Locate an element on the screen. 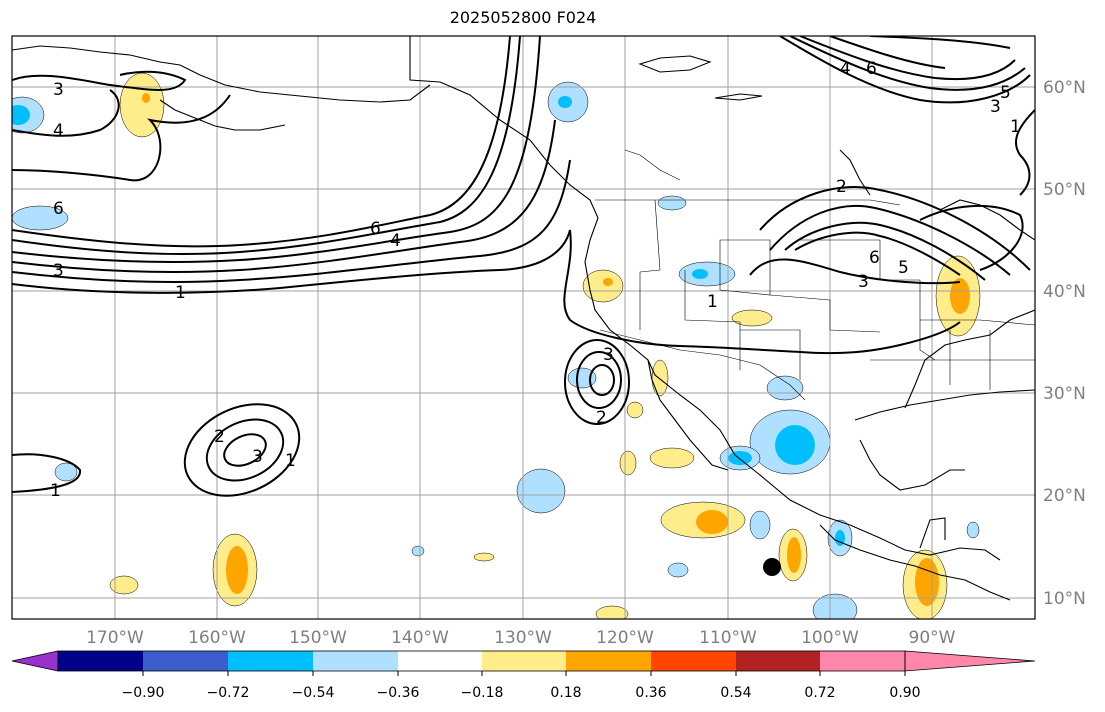  tropical-cyclone-marker is located at coordinates (772, 567).